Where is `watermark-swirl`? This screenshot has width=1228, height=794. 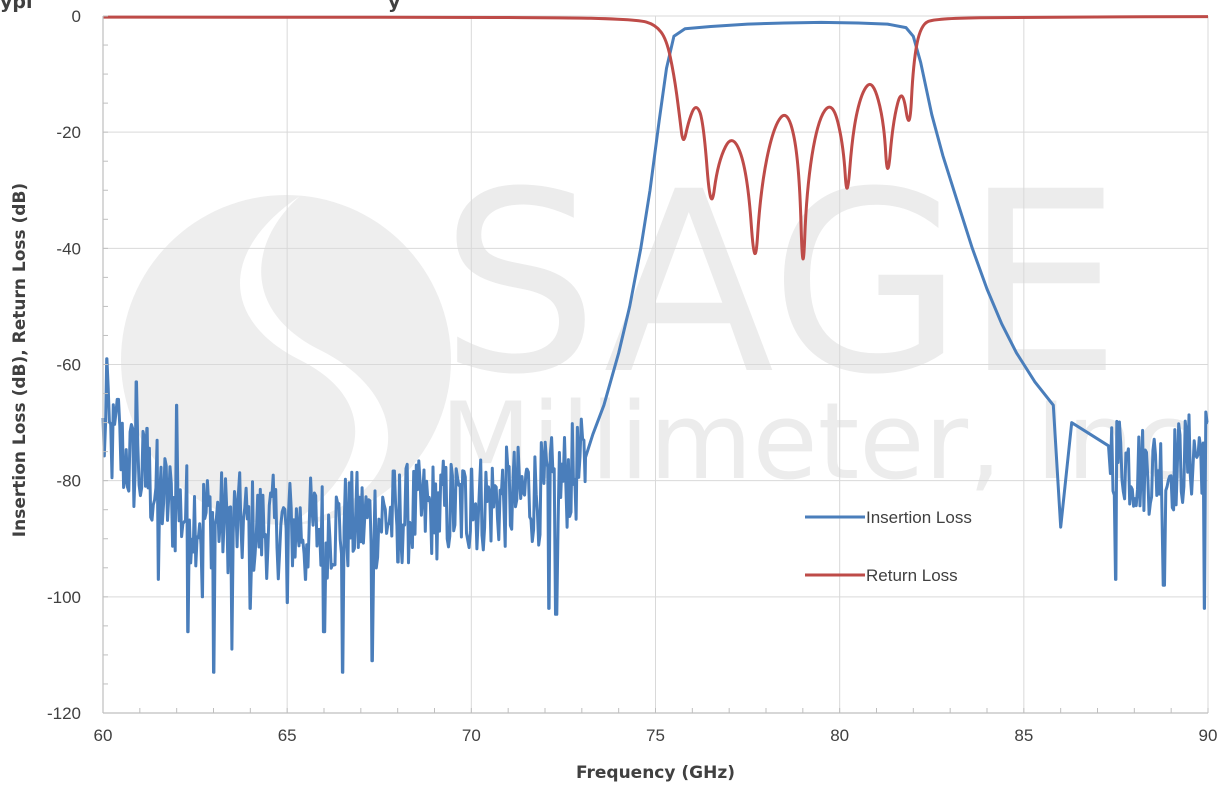 watermark-swirl is located at coordinates (314, 360).